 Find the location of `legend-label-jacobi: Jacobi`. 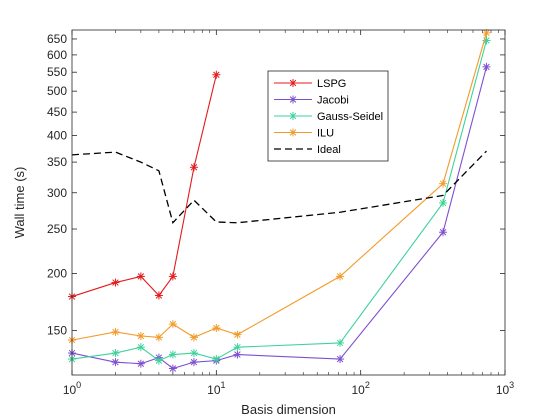

legend-label-jacobi: Jacobi is located at coordinates (333, 101).